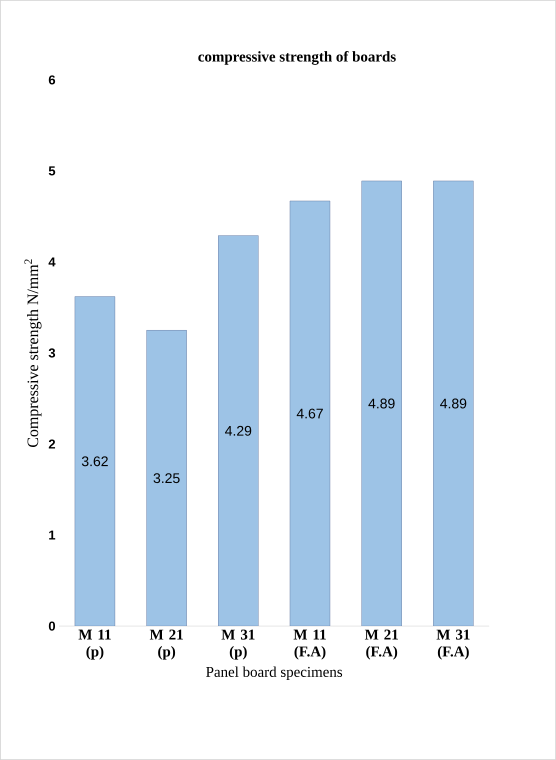 The height and width of the screenshot is (760, 556). Describe the element at coordinates (52, 262) in the screenshot. I see `y-tick-label: 4` at that location.